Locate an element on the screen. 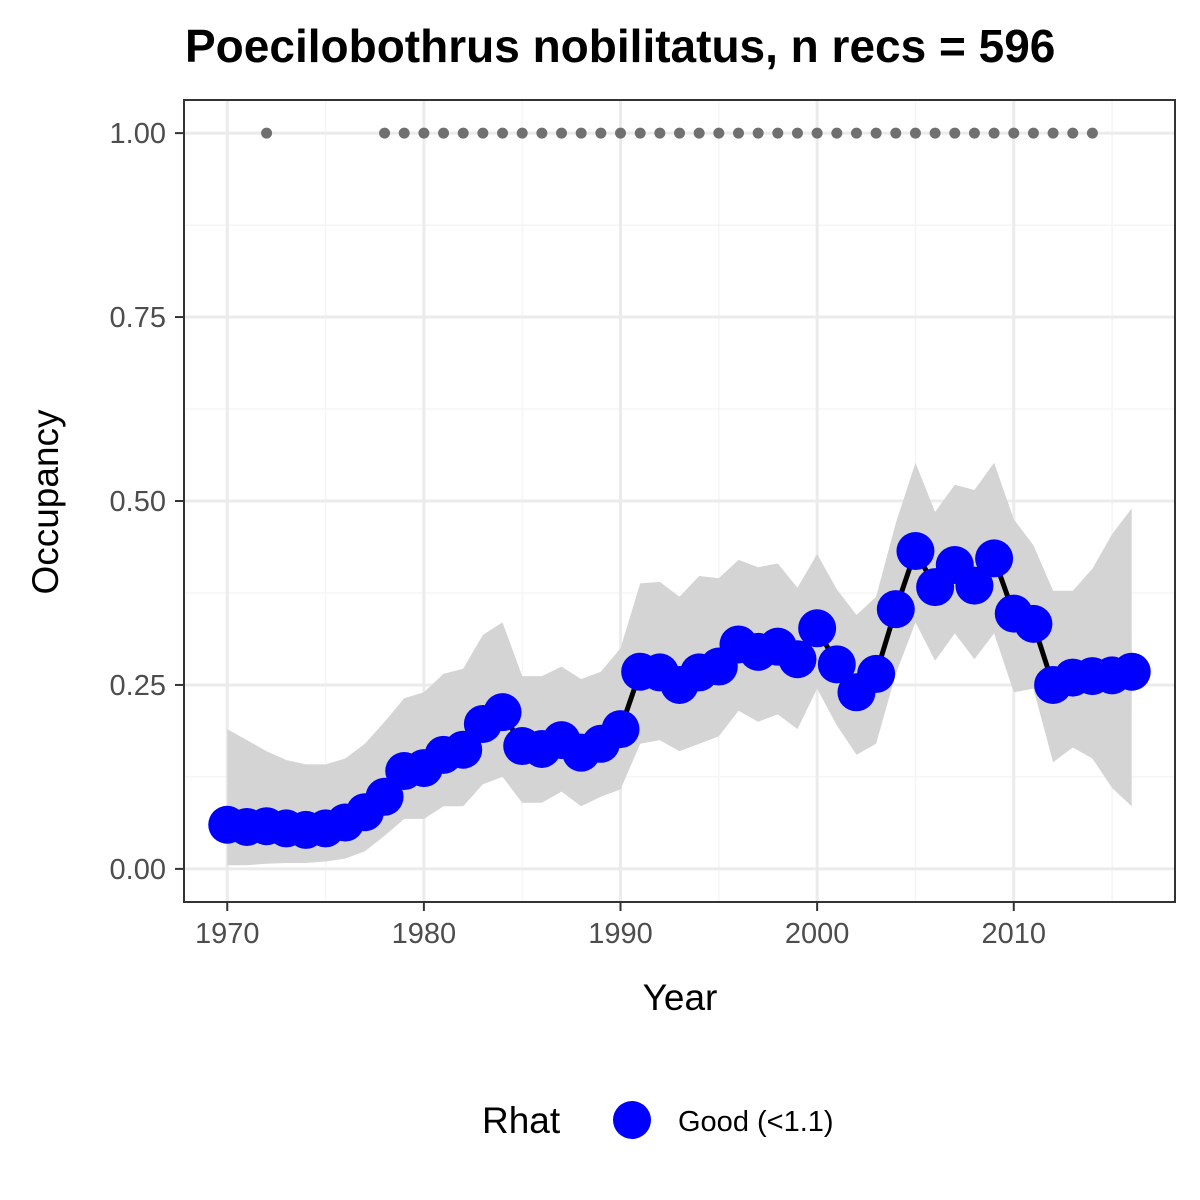  chart-title: Poecilobothrus nobilitatus, n recs = 596 is located at coordinates (620, 46).